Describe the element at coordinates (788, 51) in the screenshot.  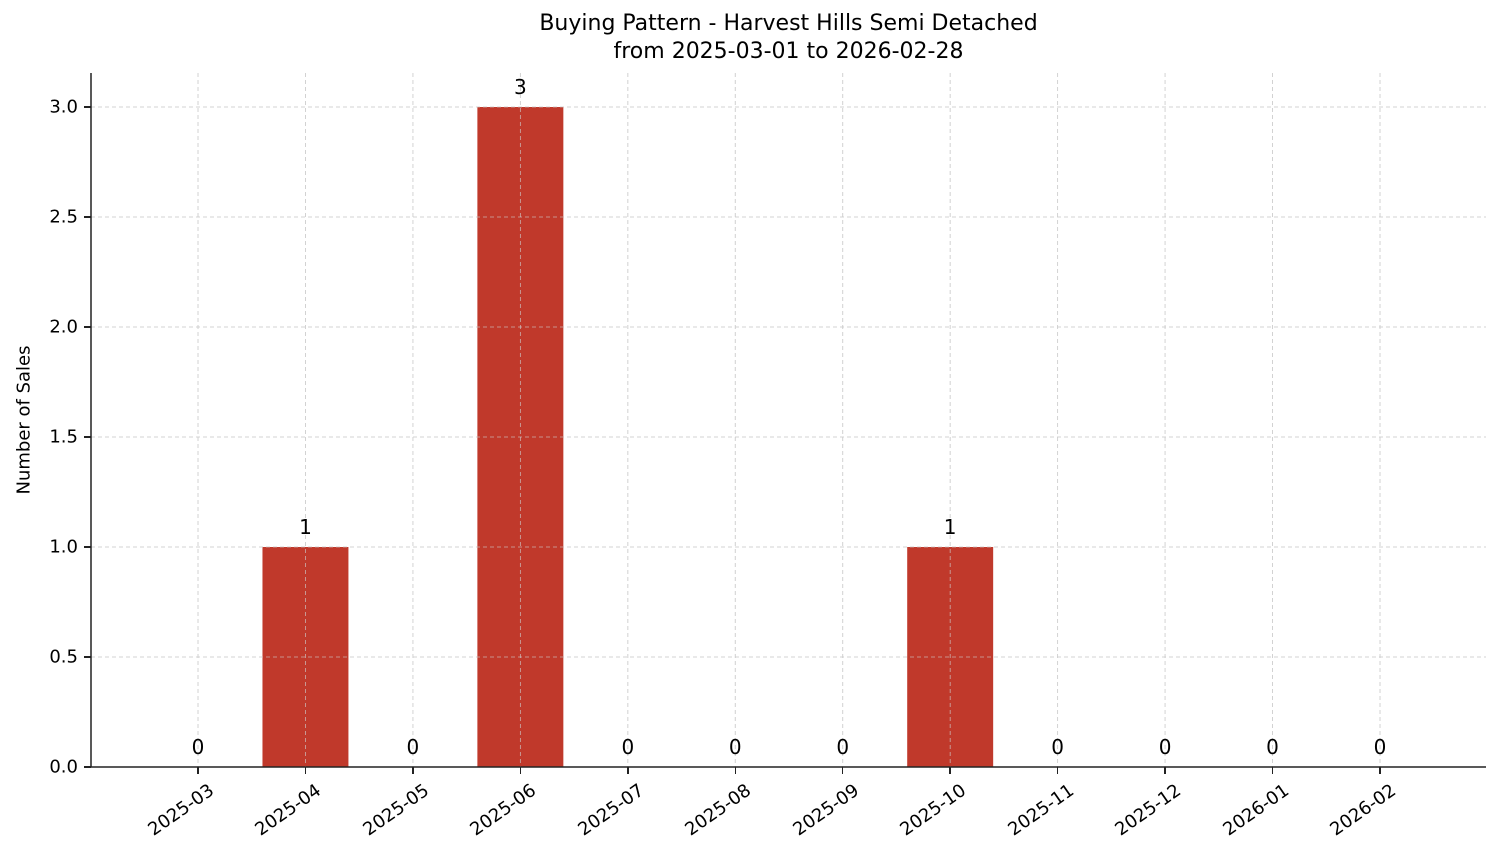
I see `chart-title-line2: from 2025-03-01 to 2026-02-28` at that location.